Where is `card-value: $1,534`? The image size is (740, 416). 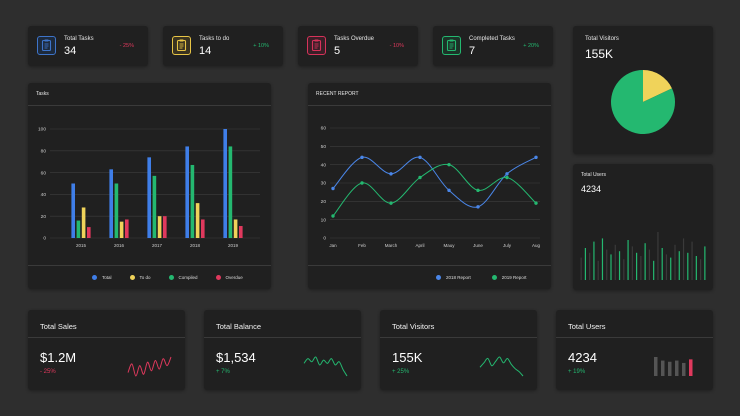 card-value: $1,534 is located at coordinates (236, 357).